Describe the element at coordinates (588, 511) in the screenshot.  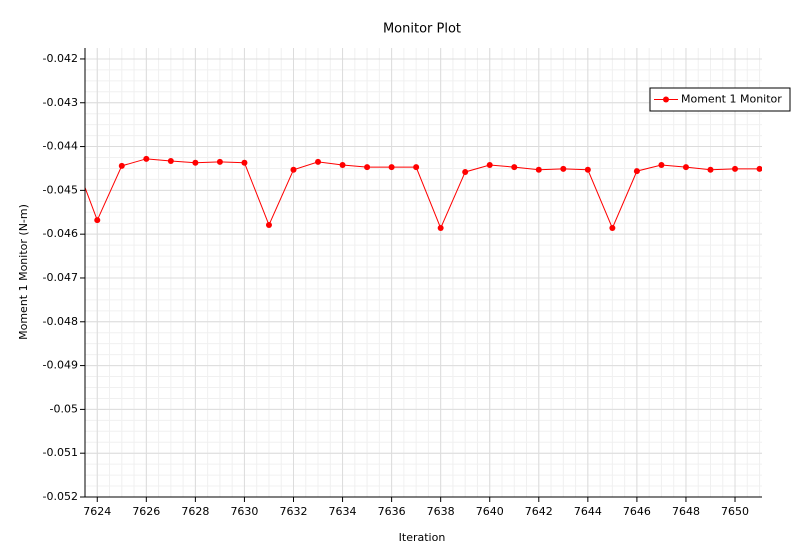
I see `x-tick-label: 7644` at that location.